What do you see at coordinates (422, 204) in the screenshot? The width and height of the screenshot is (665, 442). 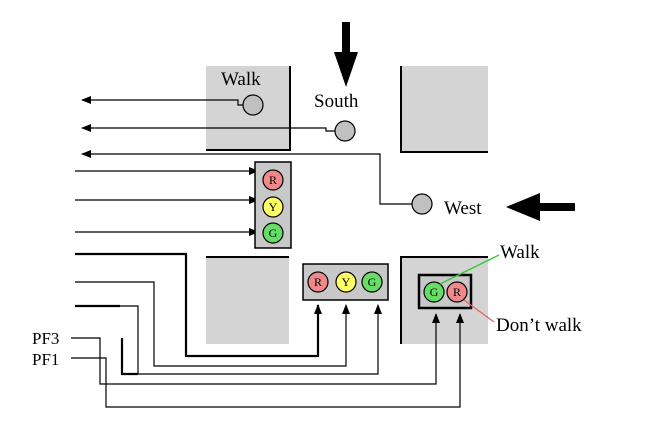 I see `sensor-west` at bounding box center [422, 204].